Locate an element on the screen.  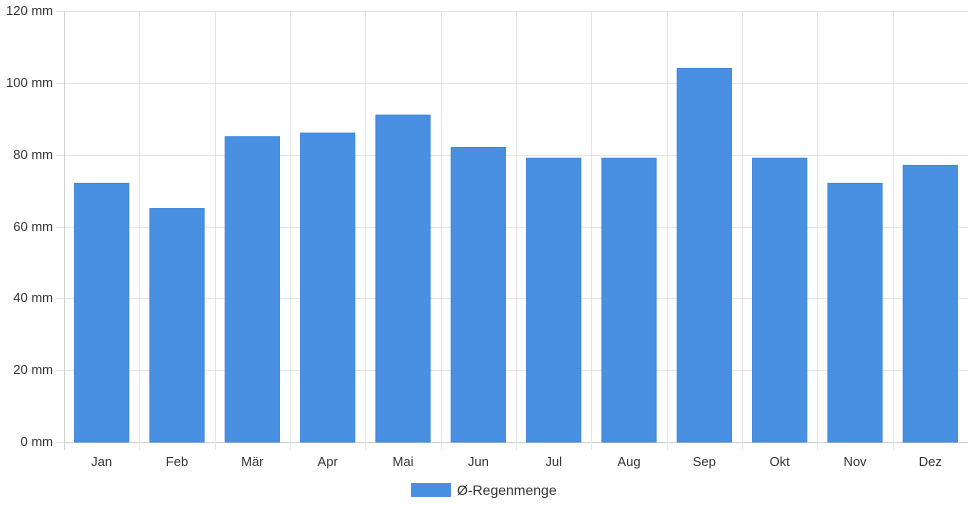
bar-Apr is located at coordinates (328, 287).